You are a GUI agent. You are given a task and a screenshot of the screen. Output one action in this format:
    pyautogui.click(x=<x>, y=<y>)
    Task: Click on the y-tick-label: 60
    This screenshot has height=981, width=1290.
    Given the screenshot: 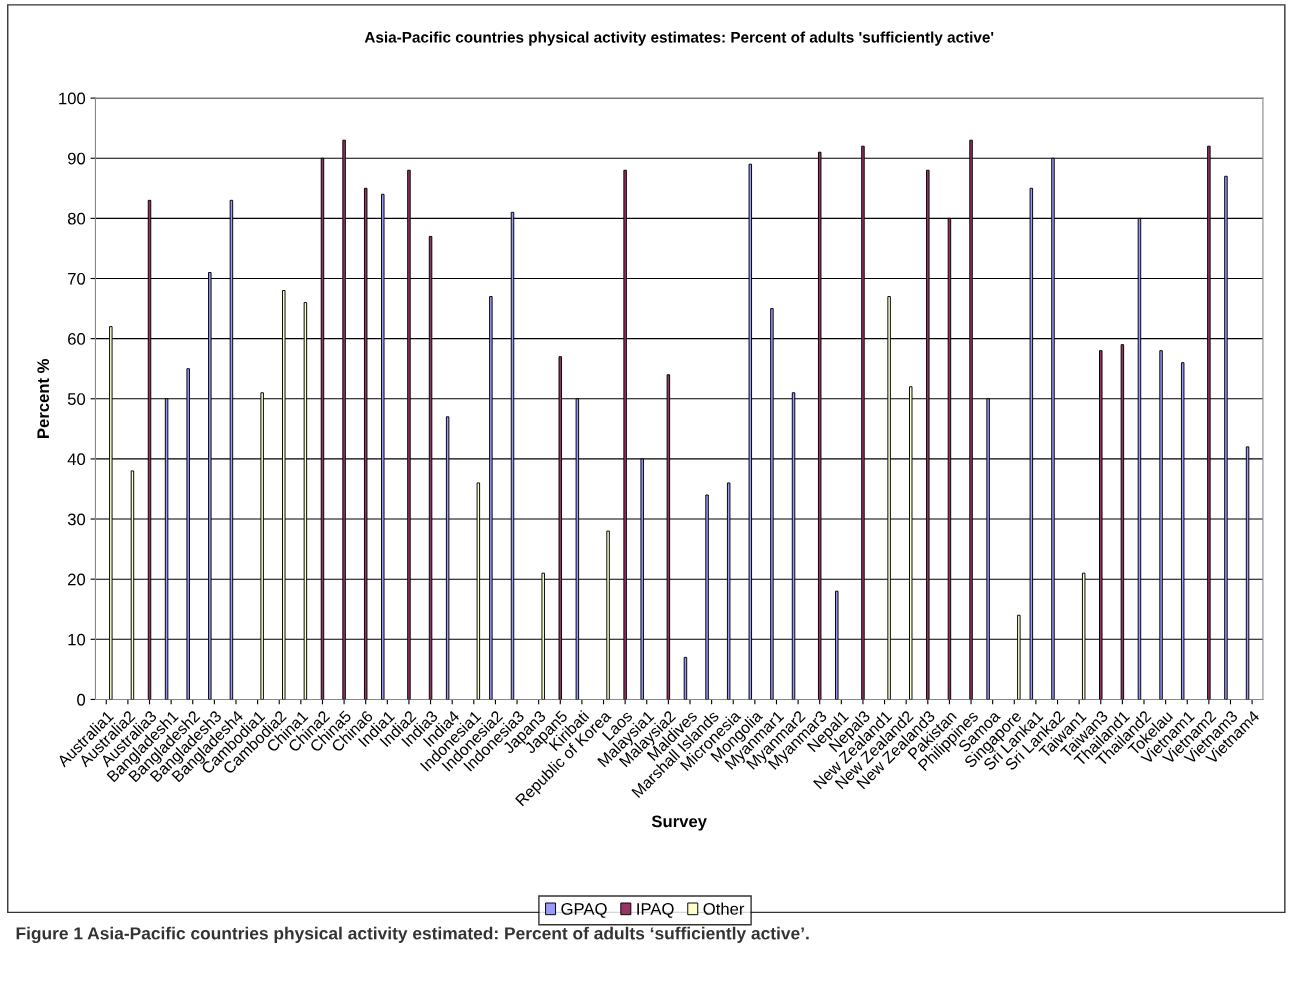 What is the action you would take?
    pyautogui.click(x=77, y=339)
    